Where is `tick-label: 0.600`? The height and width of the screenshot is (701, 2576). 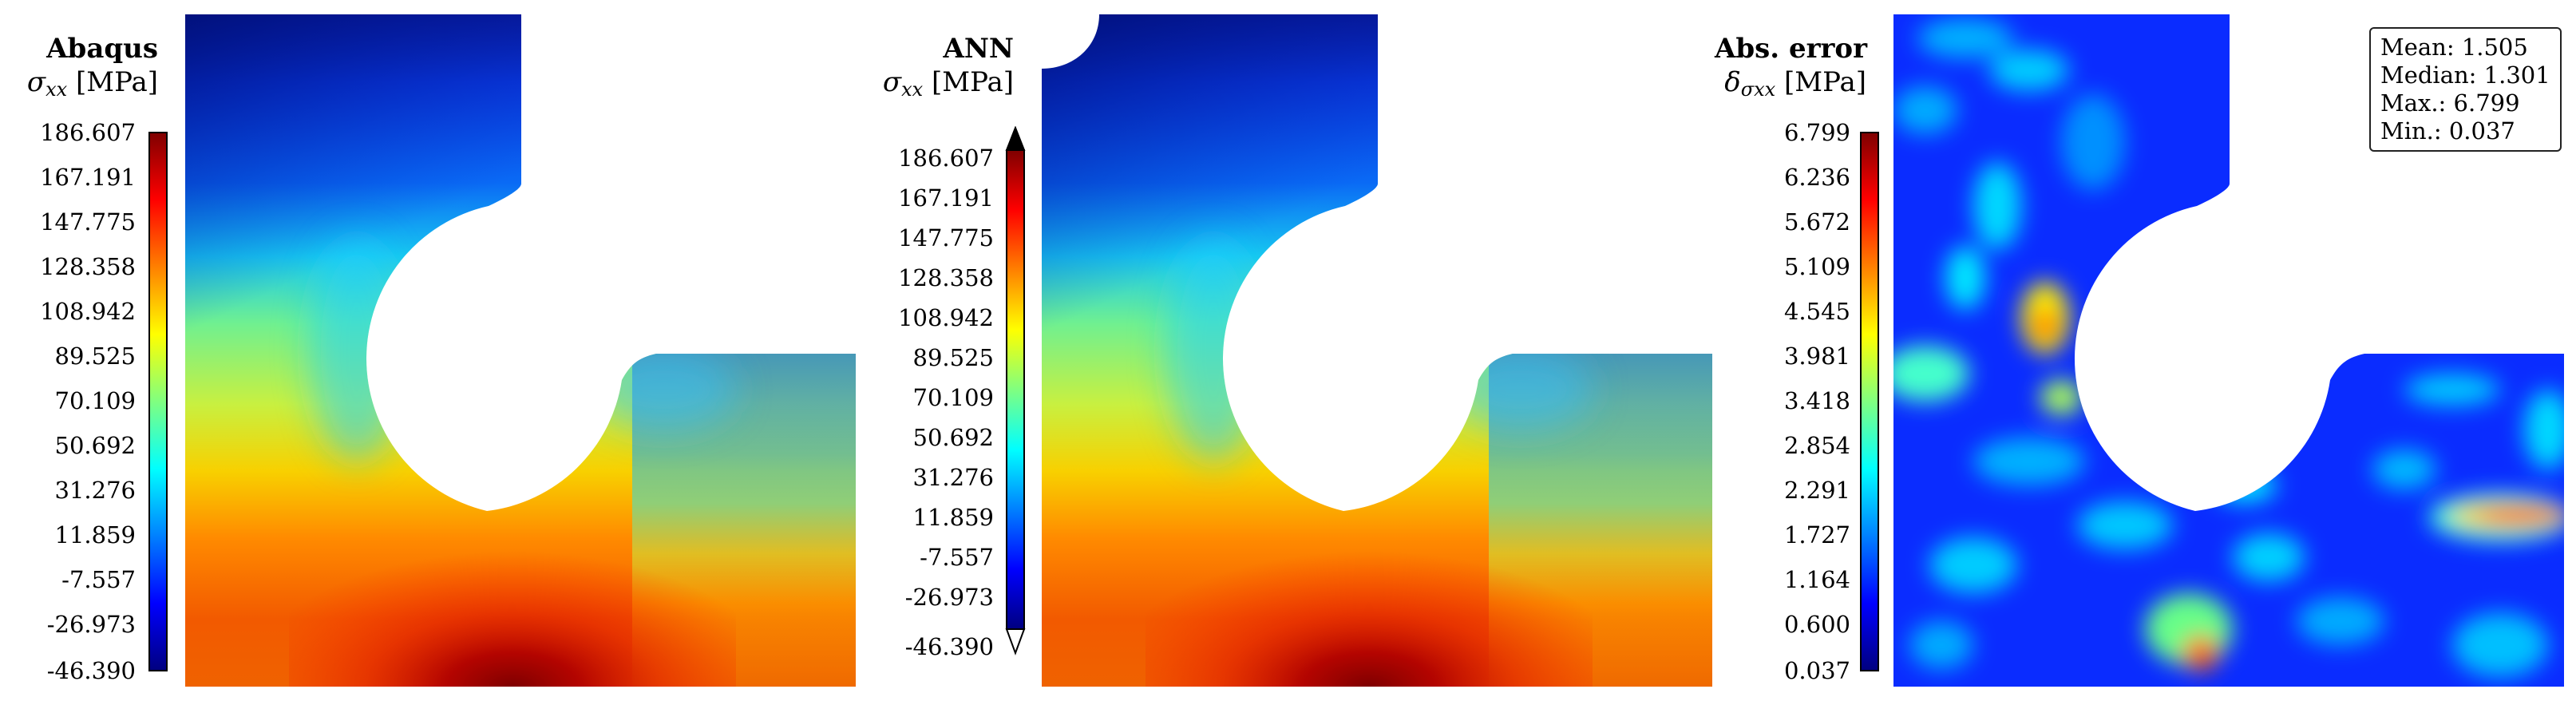 tick-label: 0.600 is located at coordinates (1817, 625).